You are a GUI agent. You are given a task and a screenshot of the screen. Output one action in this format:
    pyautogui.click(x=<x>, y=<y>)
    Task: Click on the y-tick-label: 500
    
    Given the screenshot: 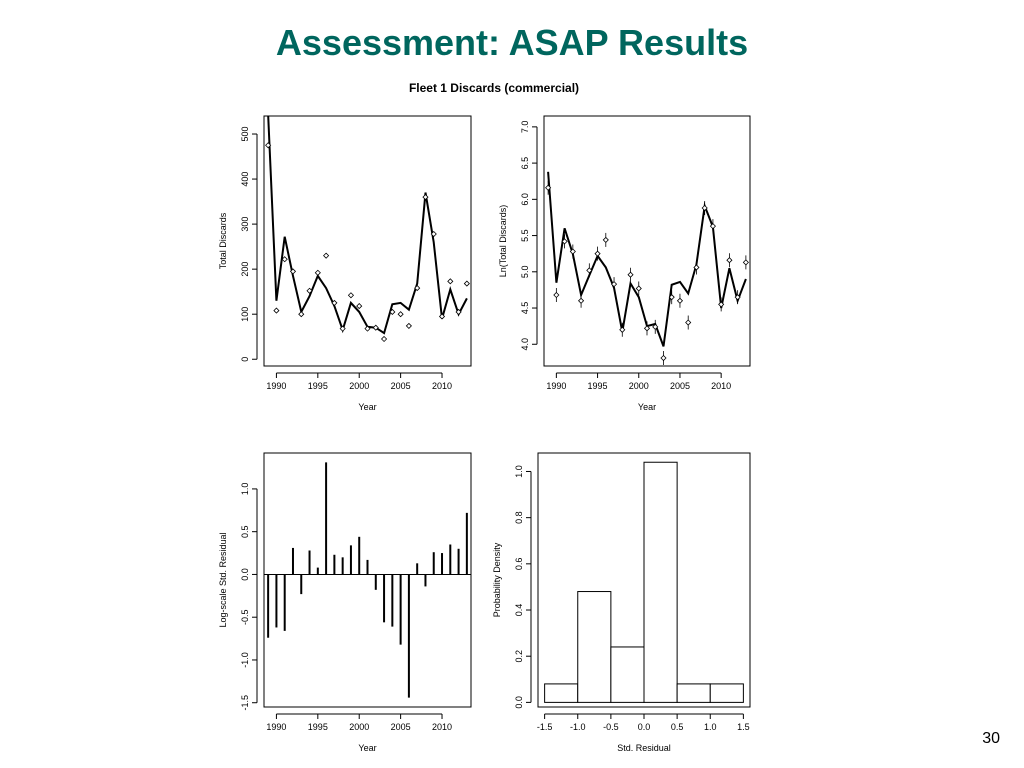 What is the action you would take?
    pyautogui.click(x=245, y=134)
    